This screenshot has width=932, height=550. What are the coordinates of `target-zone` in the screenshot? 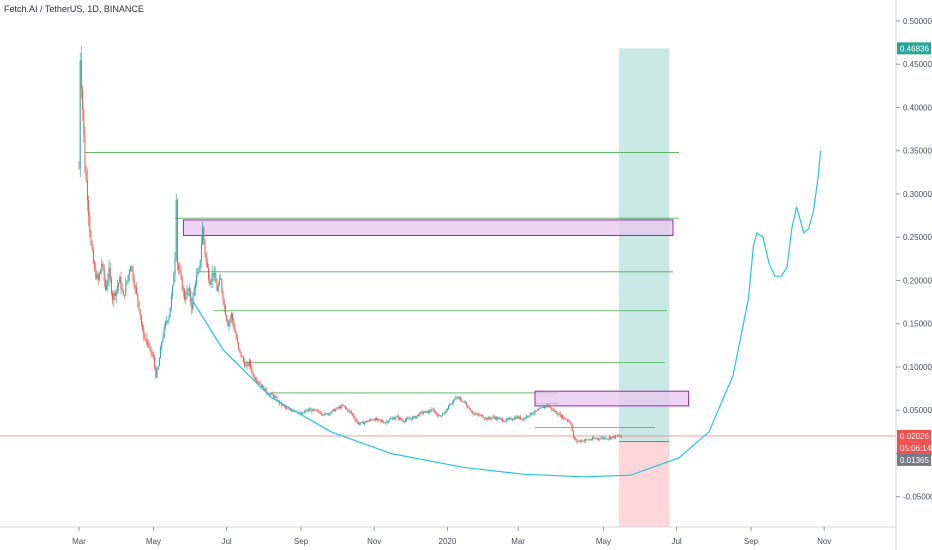 It's located at (644, 245).